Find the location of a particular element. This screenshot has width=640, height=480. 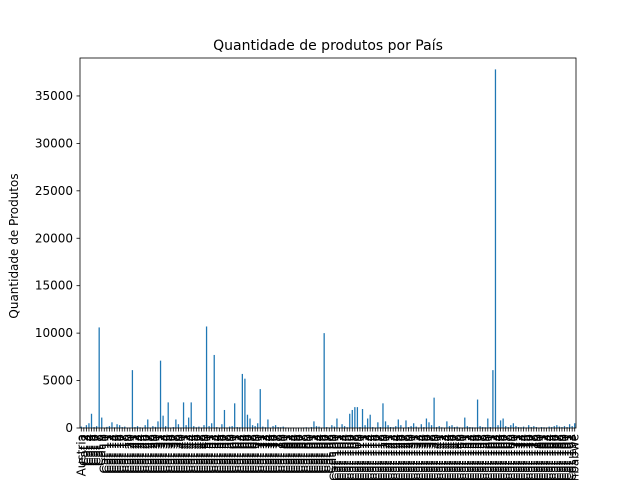

x-tick-label: Cat 38 is located at coordinates (176, 454).